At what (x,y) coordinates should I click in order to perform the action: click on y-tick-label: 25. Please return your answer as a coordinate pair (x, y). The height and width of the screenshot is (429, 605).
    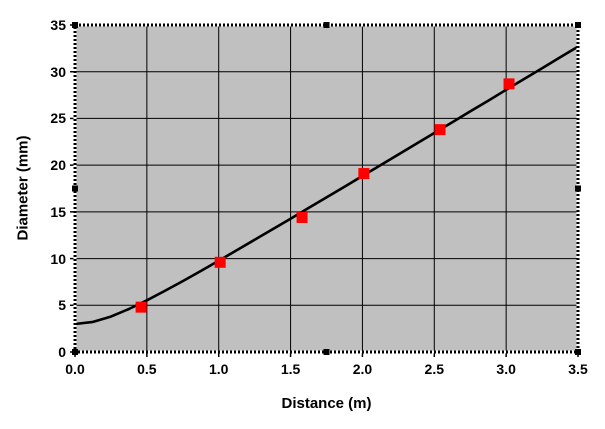
    Looking at the image, I should click on (58, 118).